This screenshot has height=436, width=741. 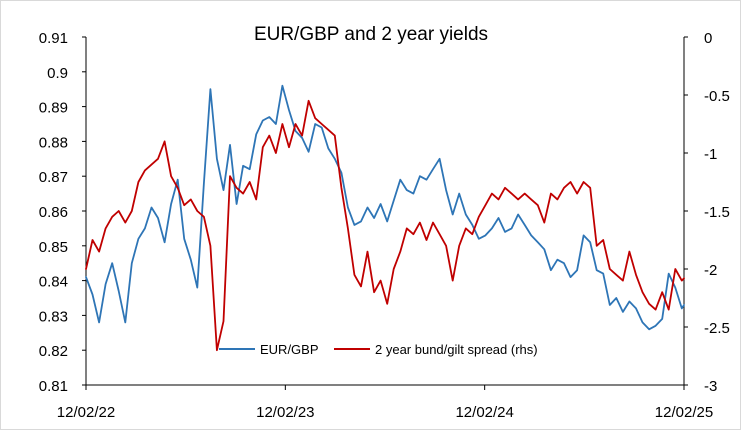 I want to click on y-left-tick-label: 0.82, so click(x=53, y=351).